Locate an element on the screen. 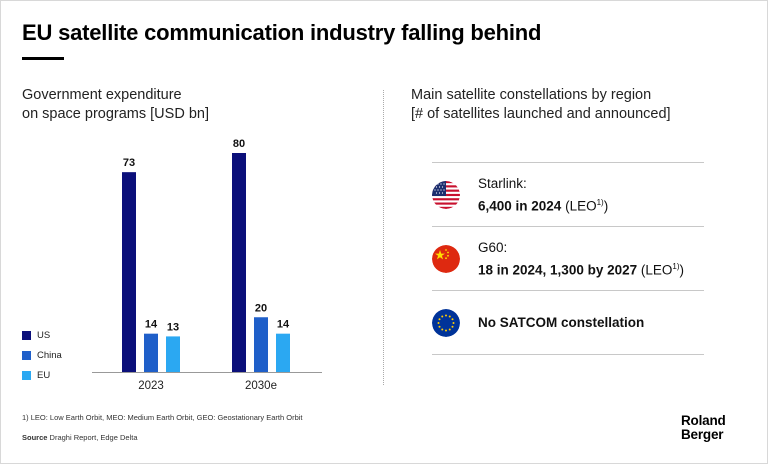  right-subtitle-line2: [# of satellites launched and announced] is located at coordinates (541, 114).